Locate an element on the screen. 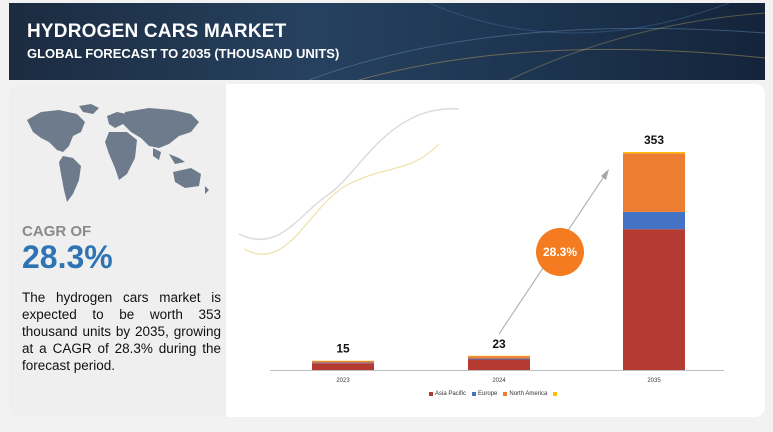 The height and width of the screenshot is (432, 773). cagr-bubble is located at coordinates (560, 252).